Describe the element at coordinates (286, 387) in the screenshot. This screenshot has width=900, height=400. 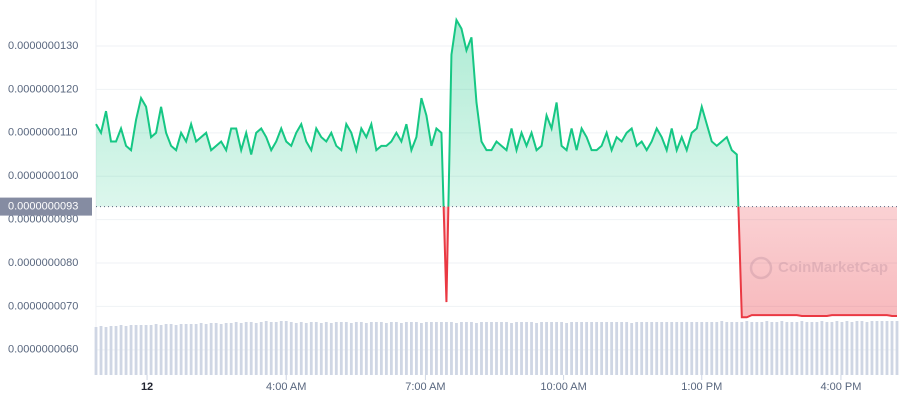
I see `x-tick-label: 4:00 AM` at that location.